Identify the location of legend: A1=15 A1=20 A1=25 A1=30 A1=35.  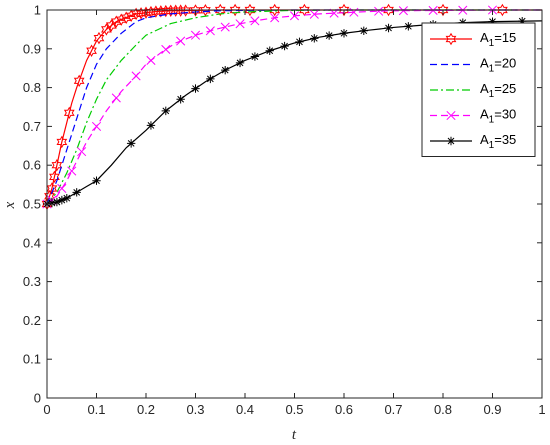
(478, 89).